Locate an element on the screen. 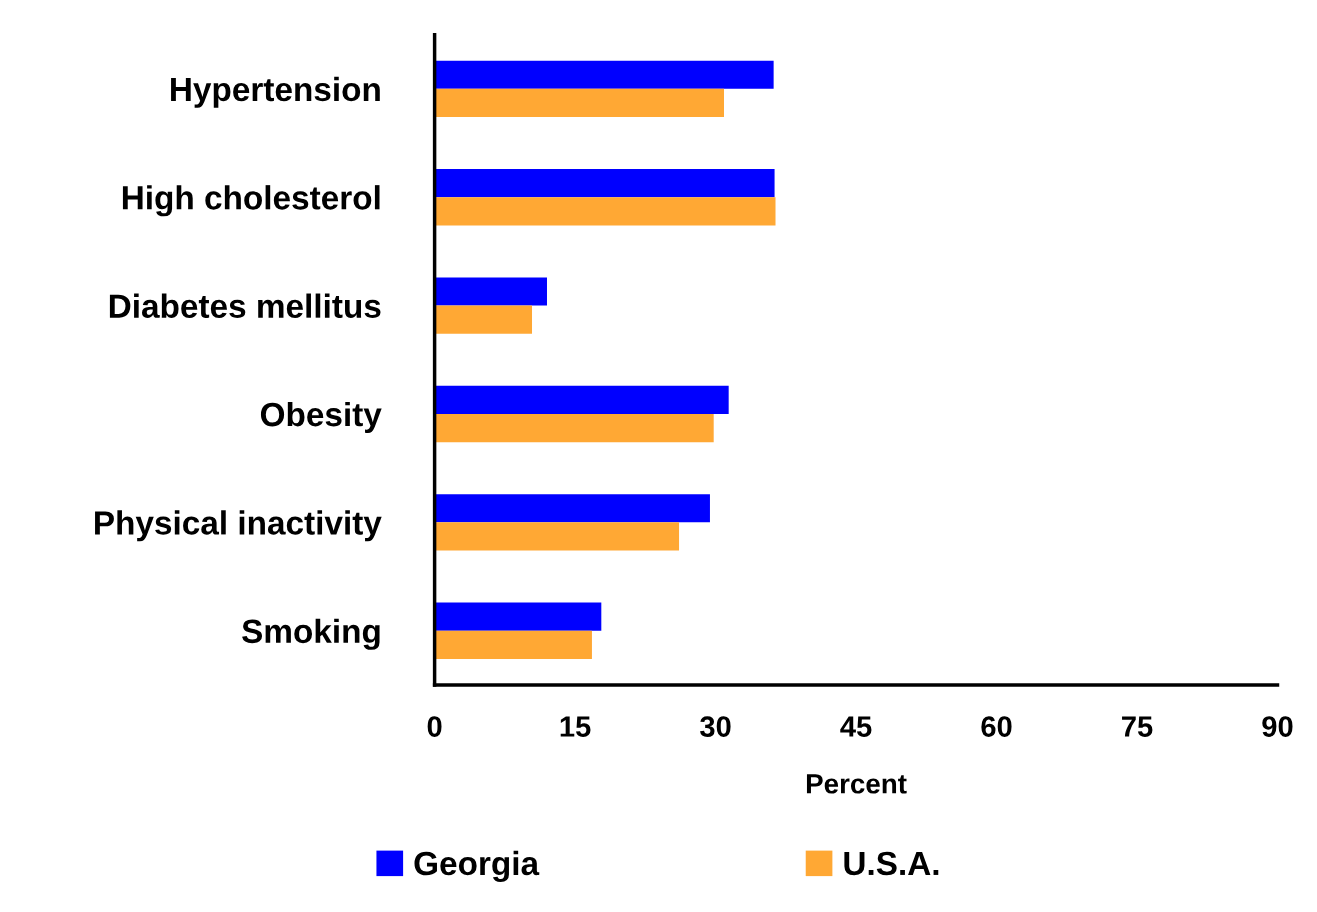 The width and height of the screenshot is (1317, 912). y-tick-label: Hypertension is located at coordinates (275, 92).